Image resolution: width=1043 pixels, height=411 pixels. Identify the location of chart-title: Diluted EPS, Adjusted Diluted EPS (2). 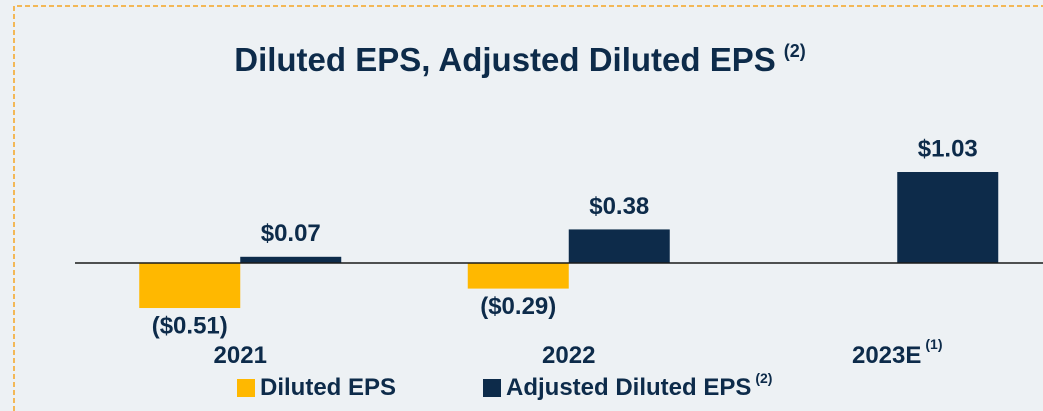
(520, 59).